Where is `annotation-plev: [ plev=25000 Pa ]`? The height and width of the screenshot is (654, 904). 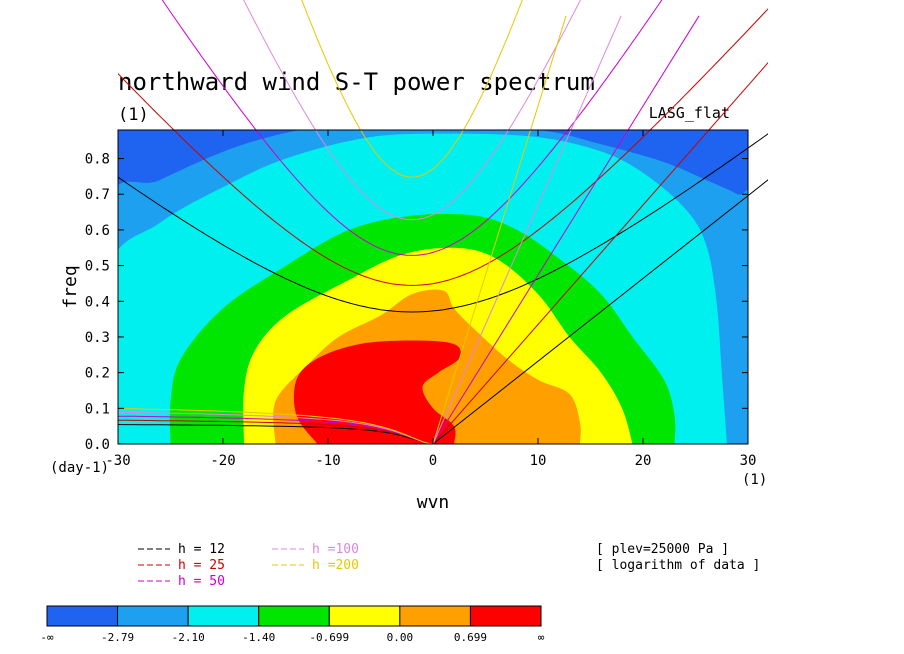
annotation-plev: [ plev=25000 Pa ] is located at coordinates (662, 549).